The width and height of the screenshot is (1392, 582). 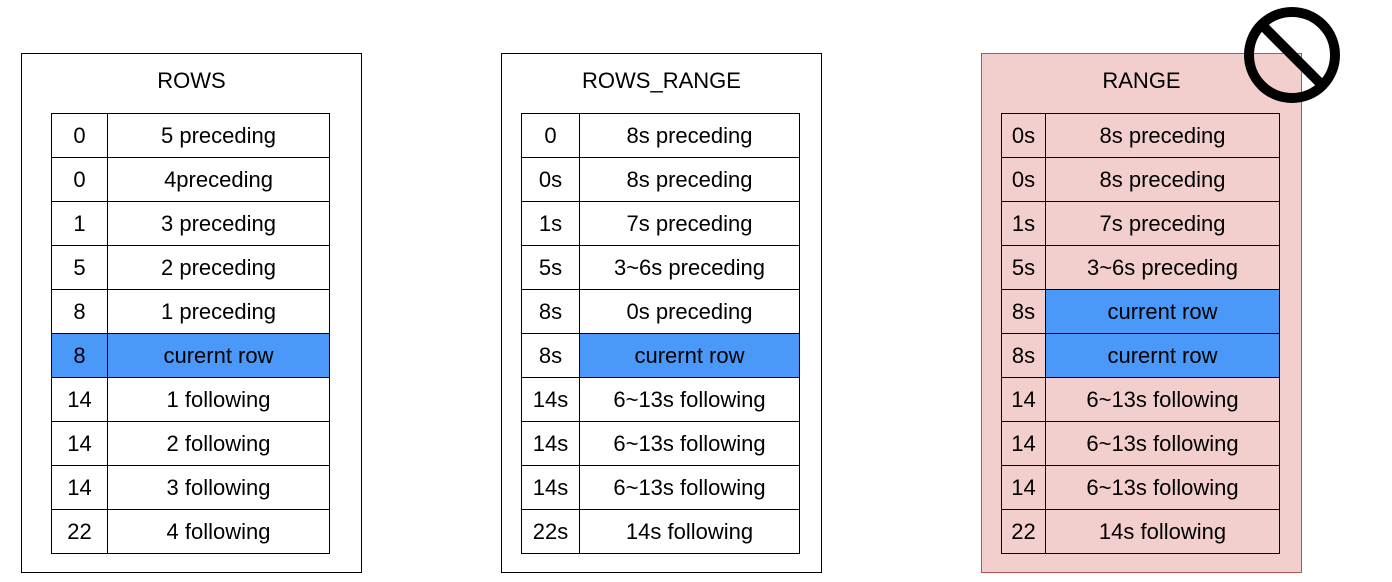 I want to click on row-frame-cell: 5 preceding, so click(x=218, y=135).